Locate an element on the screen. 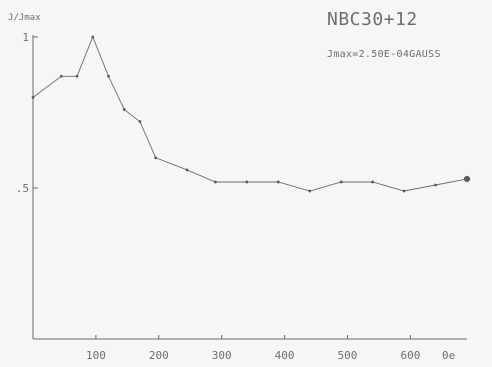 This screenshot has width=492, height=367. y-tick-label: .5 is located at coordinates (22, 188).